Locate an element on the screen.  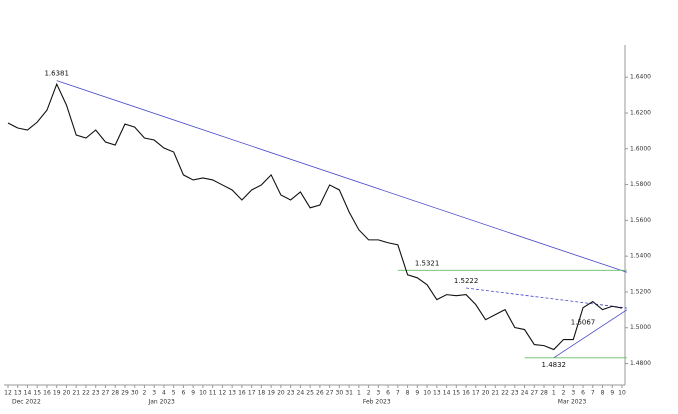
x-tick-label: 4 is located at coordinates (164, 393).